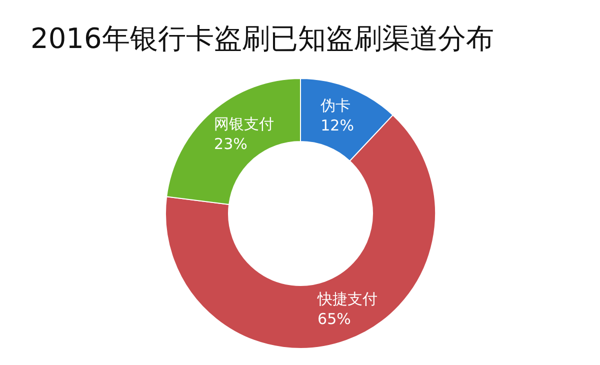  What do you see at coordinates (244, 123) in the screenshot?
I see `slice-label: 网银支付` at bounding box center [244, 123].